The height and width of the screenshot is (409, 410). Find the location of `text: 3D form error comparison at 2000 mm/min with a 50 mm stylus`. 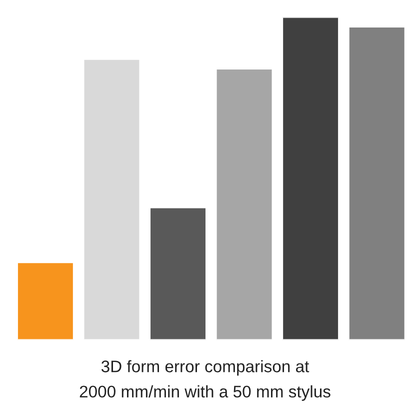

text: 3D form error comparison at 2000 mm/min with a 50 mm stylus is located at coordinates (205, 380).